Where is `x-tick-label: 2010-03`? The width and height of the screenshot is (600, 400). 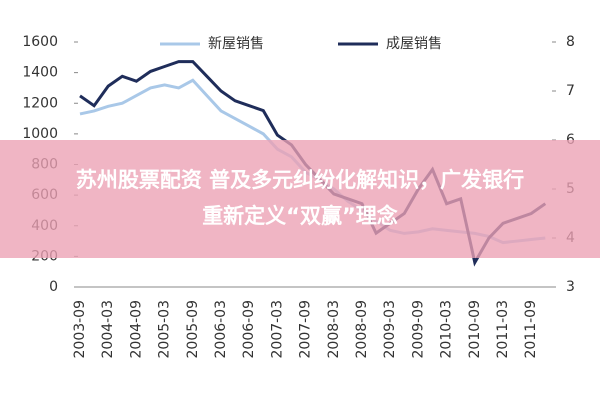 x-tick-label: 2010-03 is located at coordinates (447, 329).